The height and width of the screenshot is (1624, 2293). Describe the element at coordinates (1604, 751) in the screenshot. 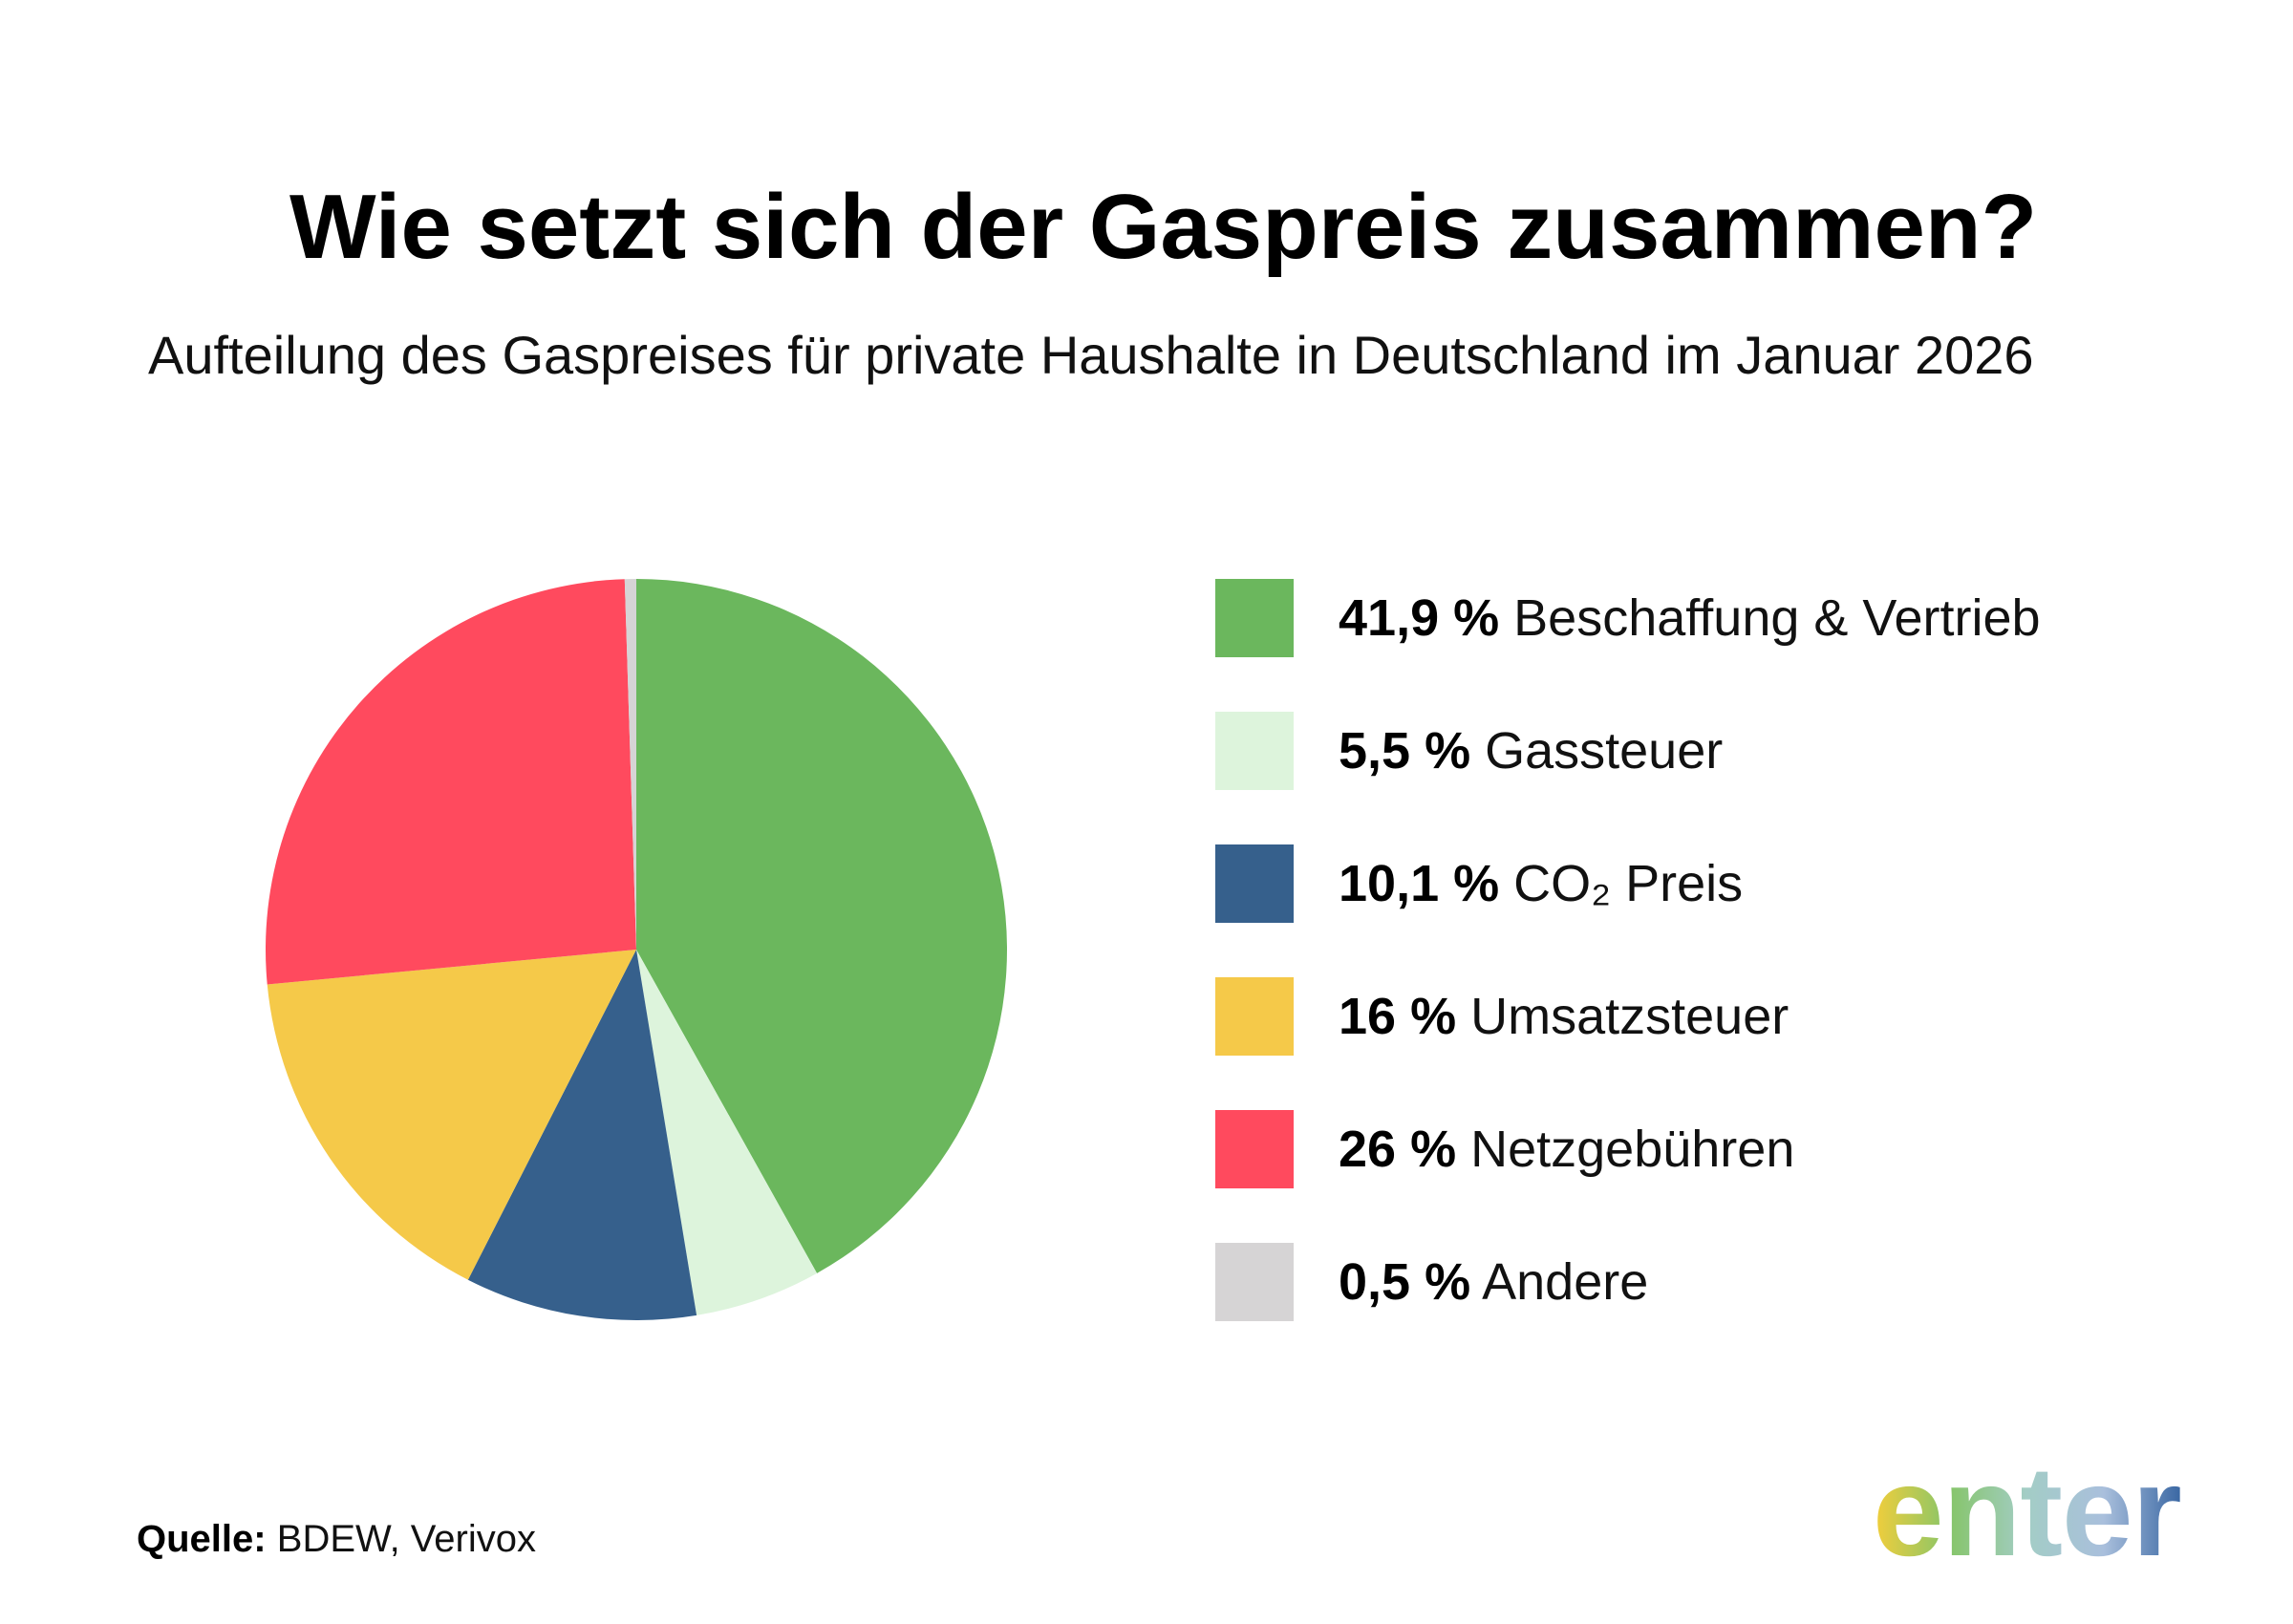

I see `legend-label: Gassteuer` at that location.